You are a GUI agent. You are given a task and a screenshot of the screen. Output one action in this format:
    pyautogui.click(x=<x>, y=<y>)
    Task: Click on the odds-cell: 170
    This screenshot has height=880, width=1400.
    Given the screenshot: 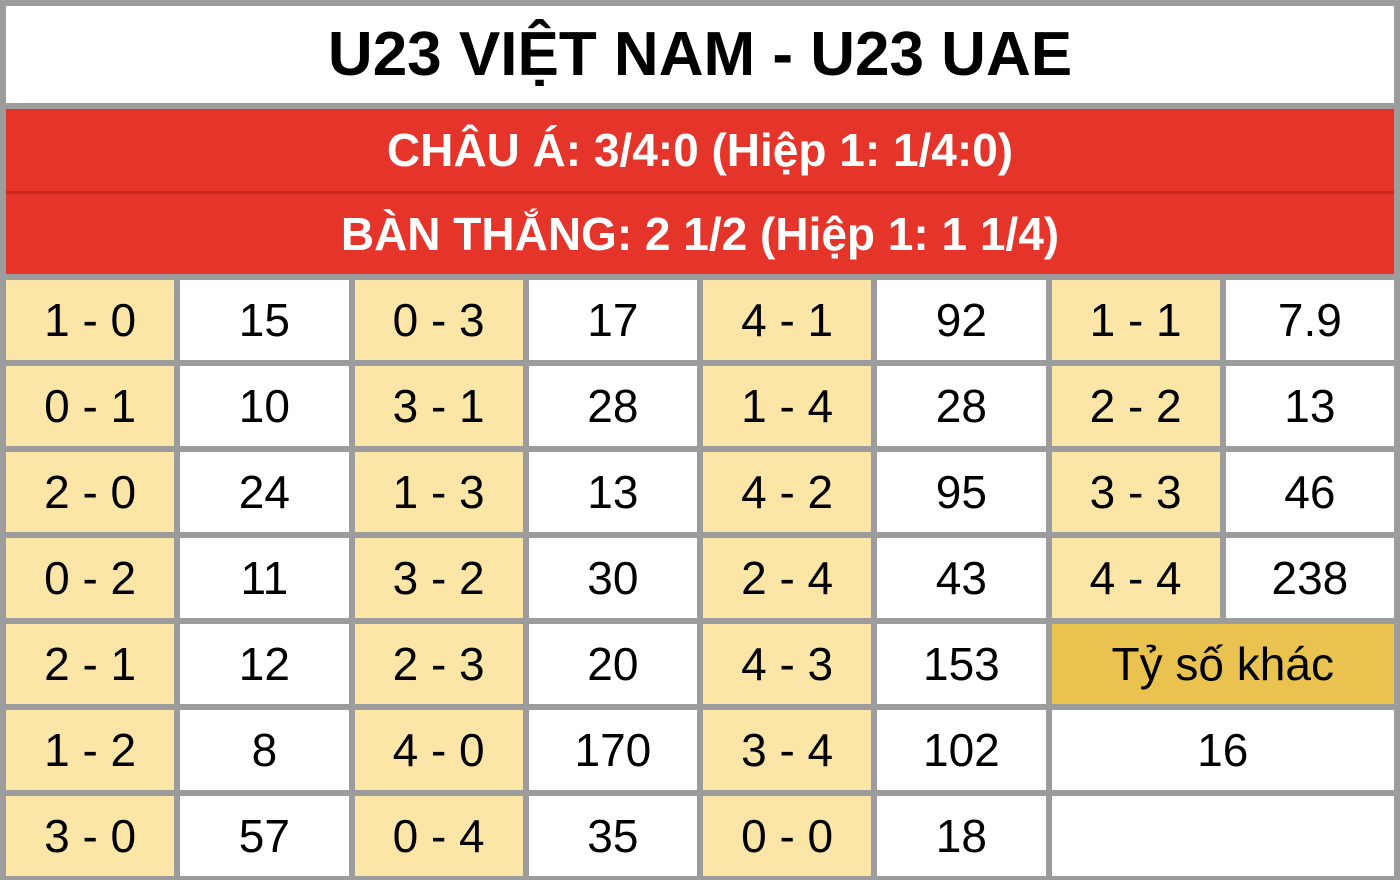 What is the action you would take?
    pyautogui.click(x=612, y=750)
    